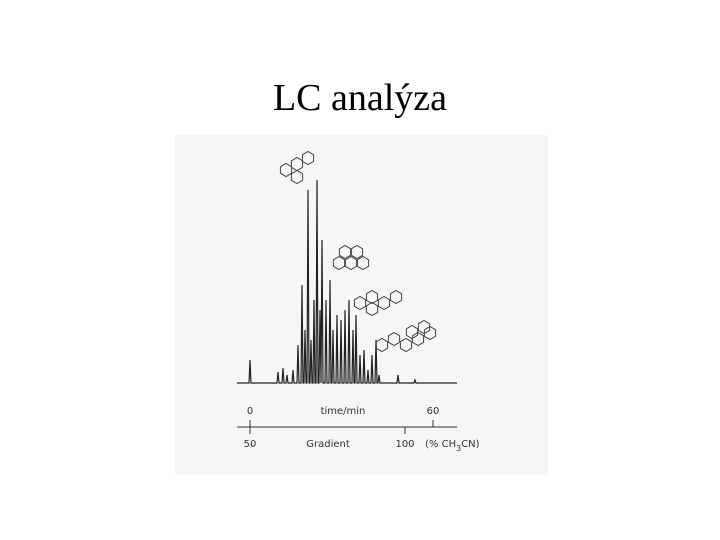 The height and width of the screenshot is (540, 720). What do you see at coordinates (433, 411) in the screenshot?
I see `time-tick-label: 60` at bounding box center [433, 411].